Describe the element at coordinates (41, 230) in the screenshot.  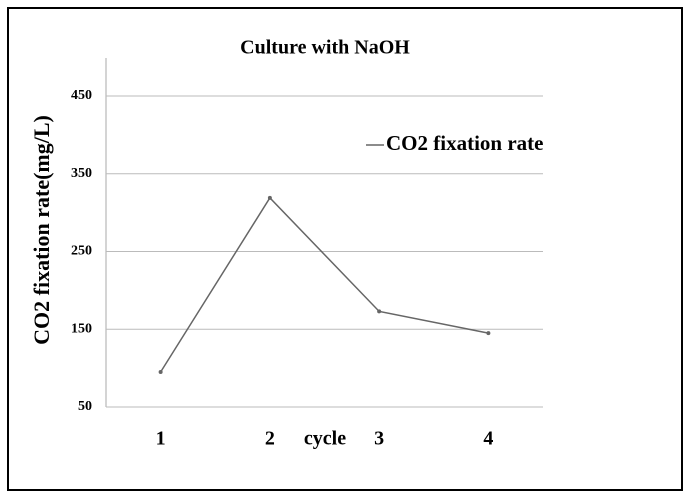
I see `y-axis-label: CO2 fixation rate(mg/L)` at that location.